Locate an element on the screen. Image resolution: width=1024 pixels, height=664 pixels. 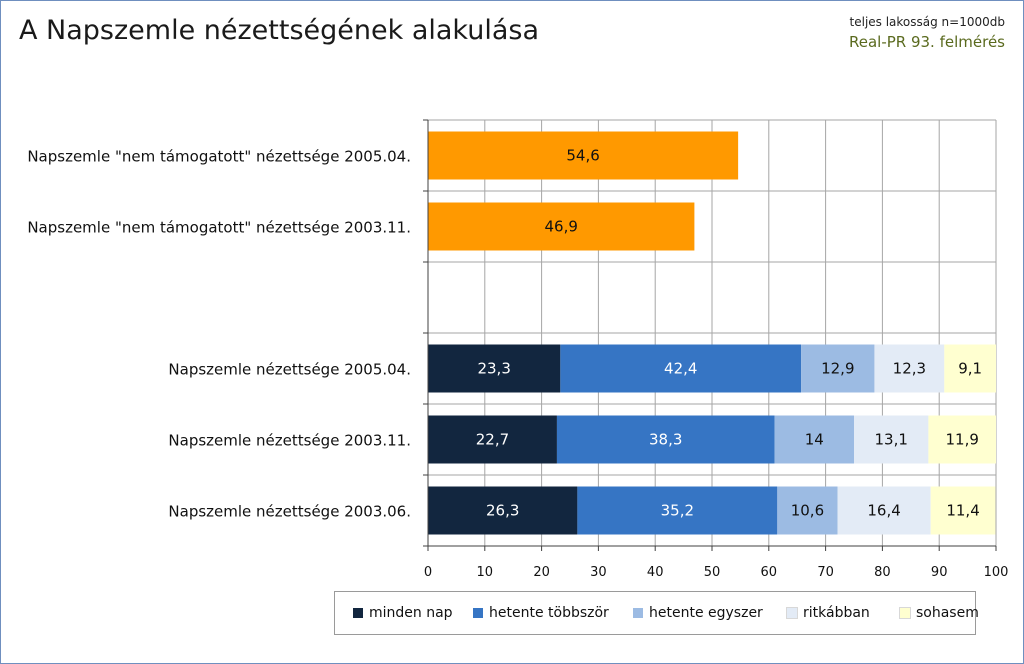
x-tick-label: 80 is located at coordinates (882, 572).